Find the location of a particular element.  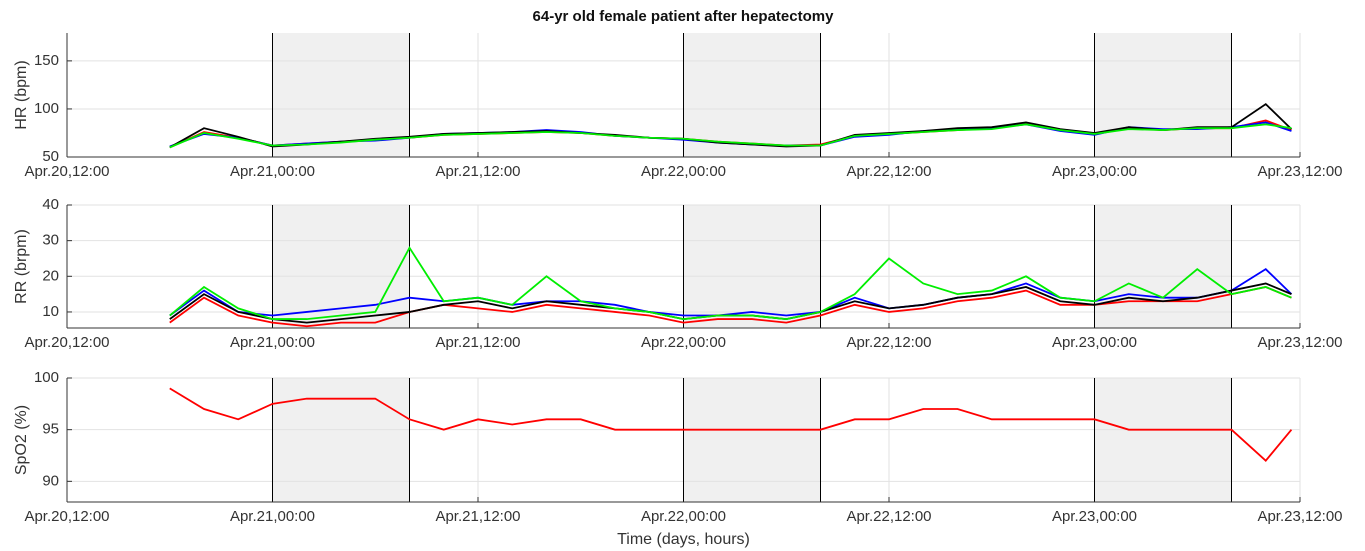

y-tick-label: 10 is located at coordinates (50, 311).